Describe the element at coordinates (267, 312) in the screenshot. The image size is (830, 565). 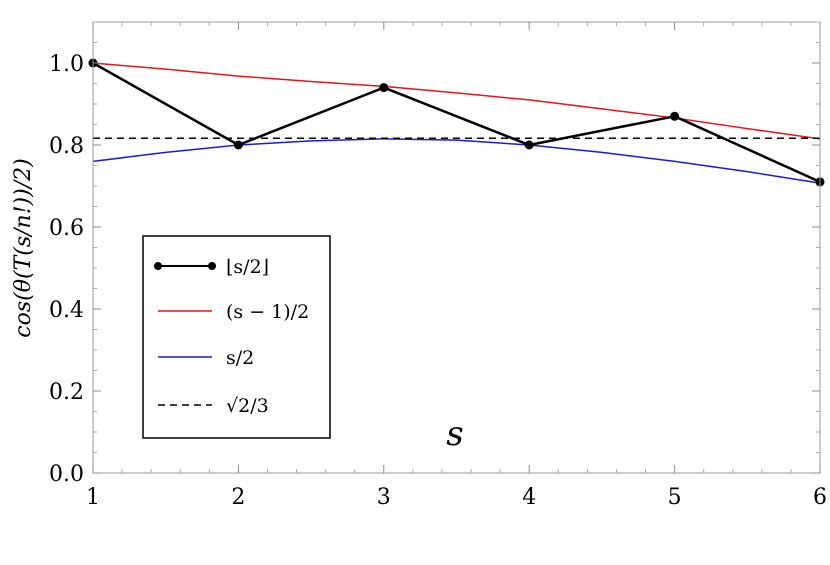
I see `legend-label: (s − 1)/2` at that location.